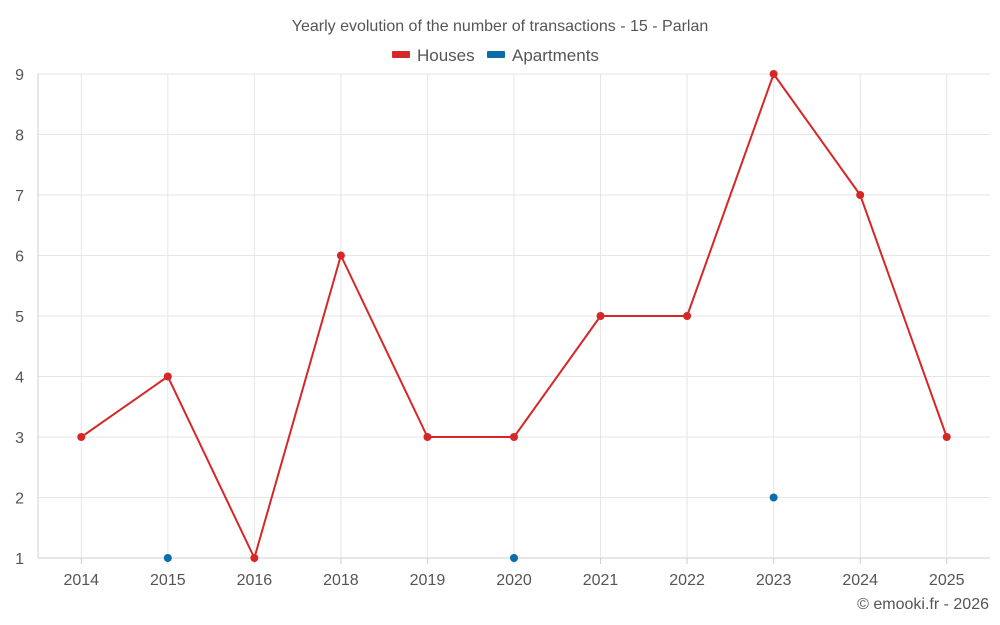 The image size is (1000, 625). I want to click on legend-item-apartments: Apartments, so click(543, 55).